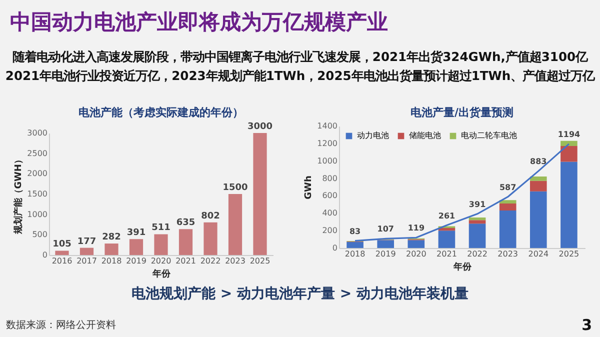 This screenshot has width=600, height=337. I want to click on data-label: 261, so click(447, 215).